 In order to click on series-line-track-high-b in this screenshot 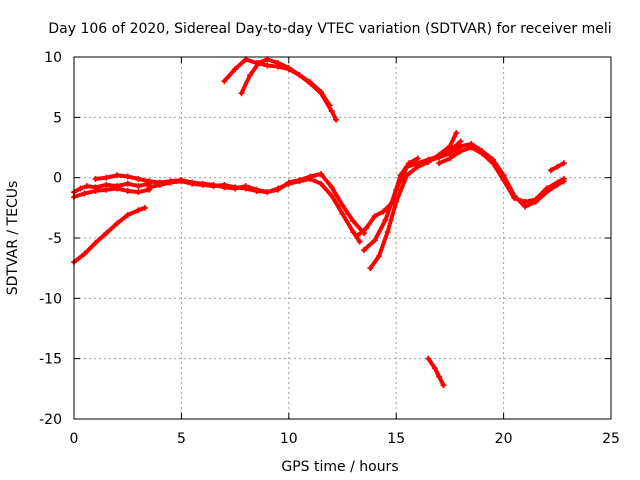, I will do `click(285, 82)`.